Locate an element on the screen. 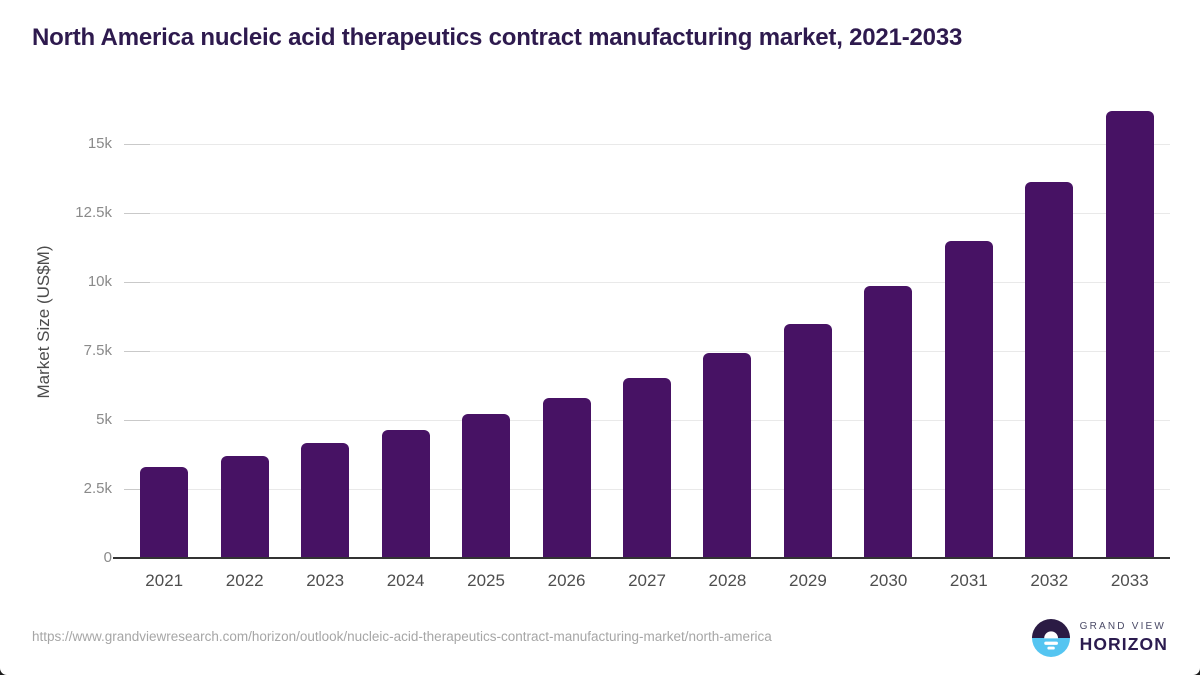 This screenshot has width=1200, height=675. horizon-sun-icon is located at coordinates (1050, 638).